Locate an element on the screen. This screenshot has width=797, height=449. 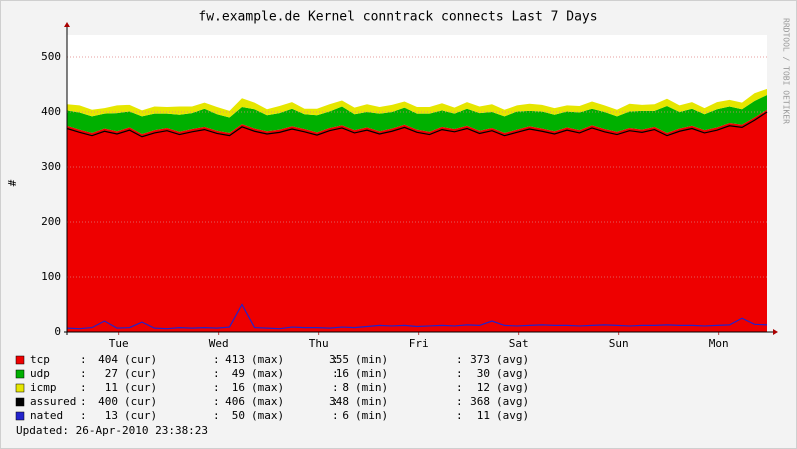
y-tick-label: 500 is located at coordinates (51, 56).